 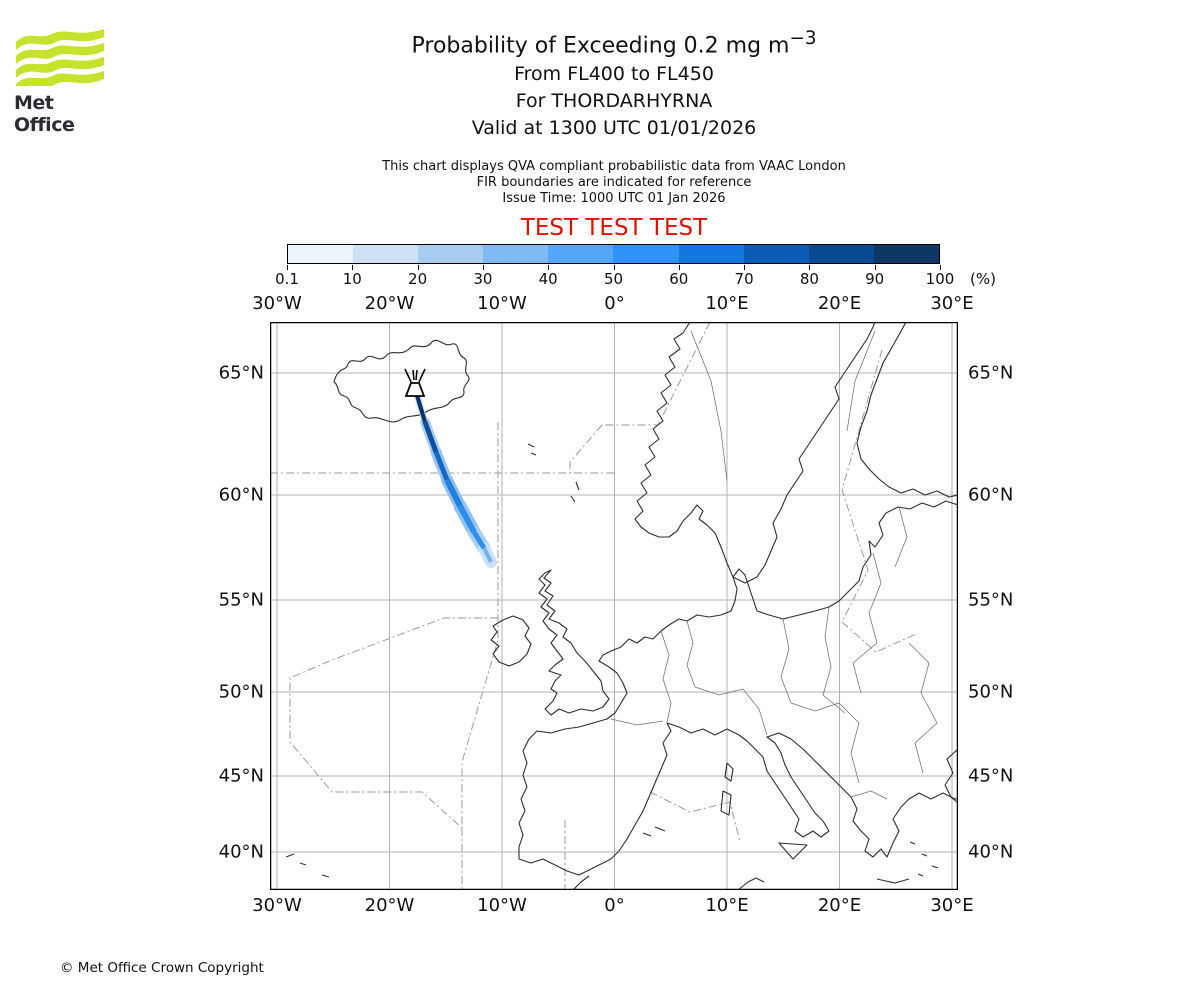 I want to click on info-line-issue-time: Issue Time: 1000 UTC 01 Jan 2026, so click(x=614, y=198).